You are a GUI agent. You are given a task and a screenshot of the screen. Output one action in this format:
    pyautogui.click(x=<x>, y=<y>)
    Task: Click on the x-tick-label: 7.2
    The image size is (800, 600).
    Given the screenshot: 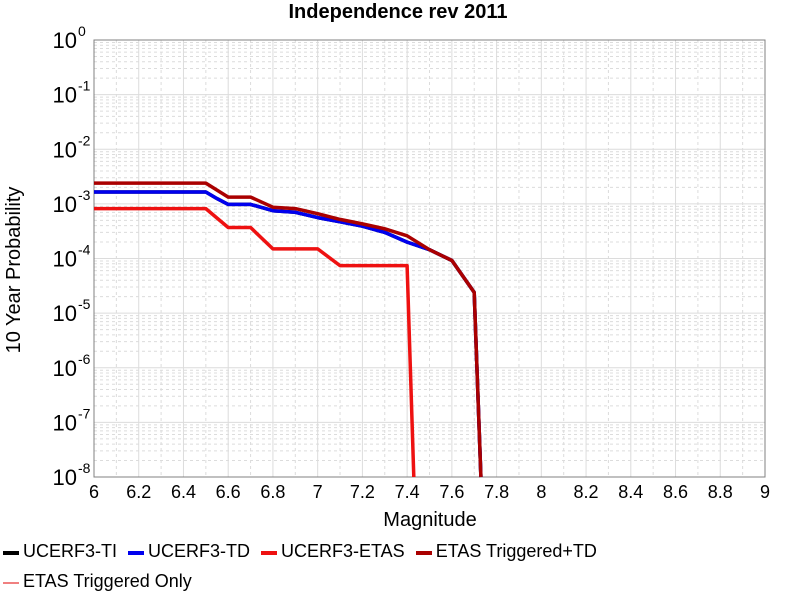 What is the action you would take?
    pyautogui.click(x=362, y=492)
    